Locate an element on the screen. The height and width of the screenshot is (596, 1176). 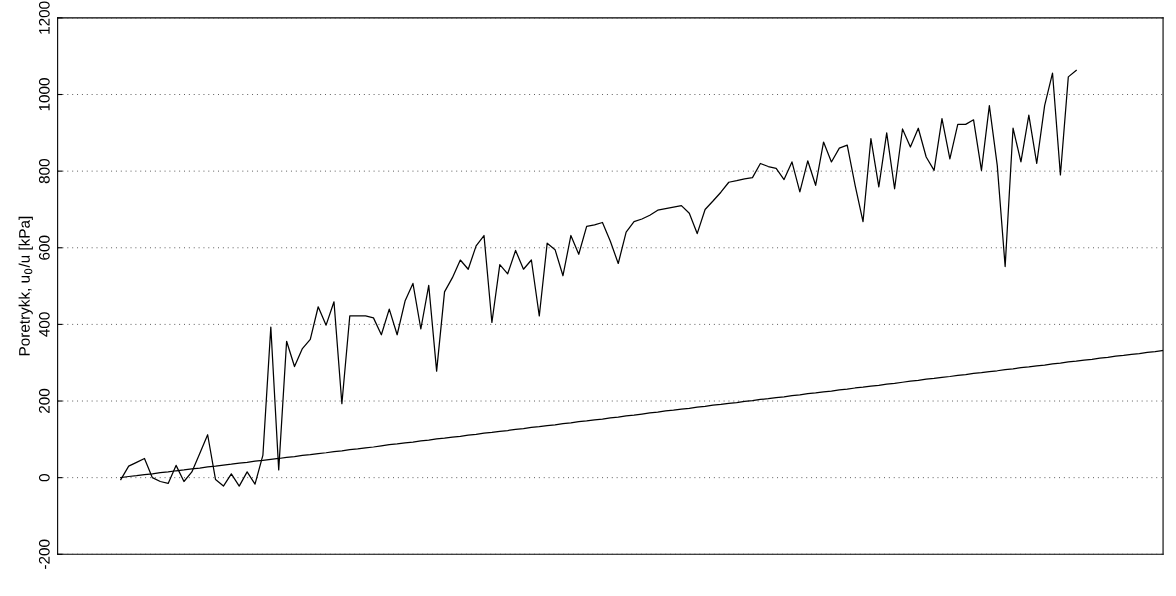
y-tick-label: 400 is located at coordinates (44, 324).